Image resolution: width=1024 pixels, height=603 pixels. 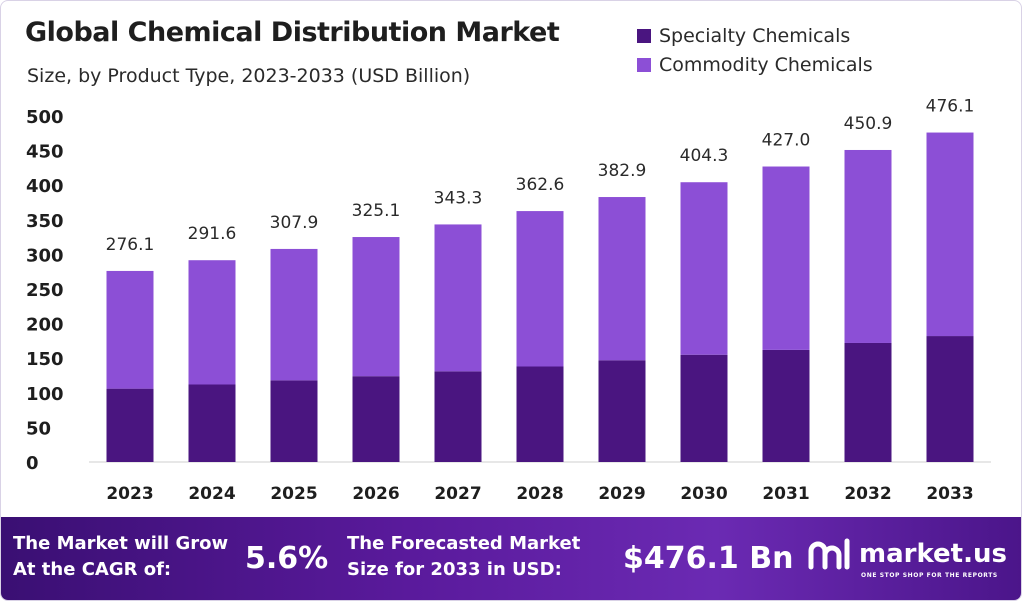 I want to click on y-tick-label: 100, so click(x=45, y=394).